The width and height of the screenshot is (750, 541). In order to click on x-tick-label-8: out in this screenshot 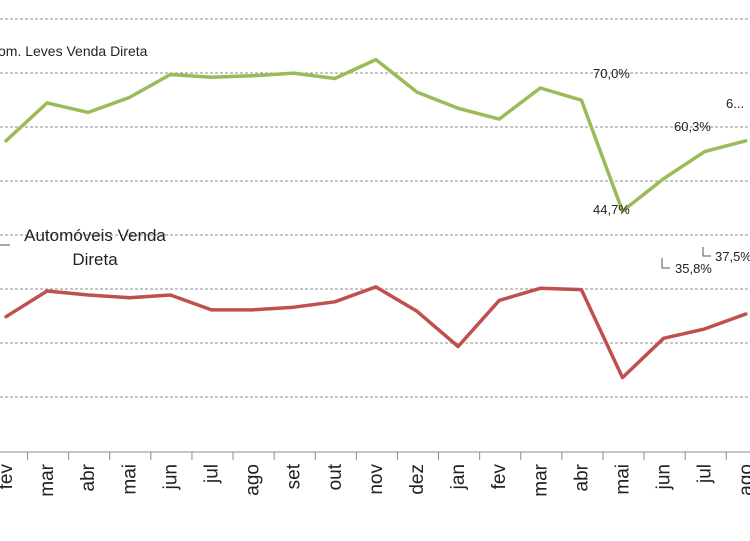, I will do `click(335, 476)`.